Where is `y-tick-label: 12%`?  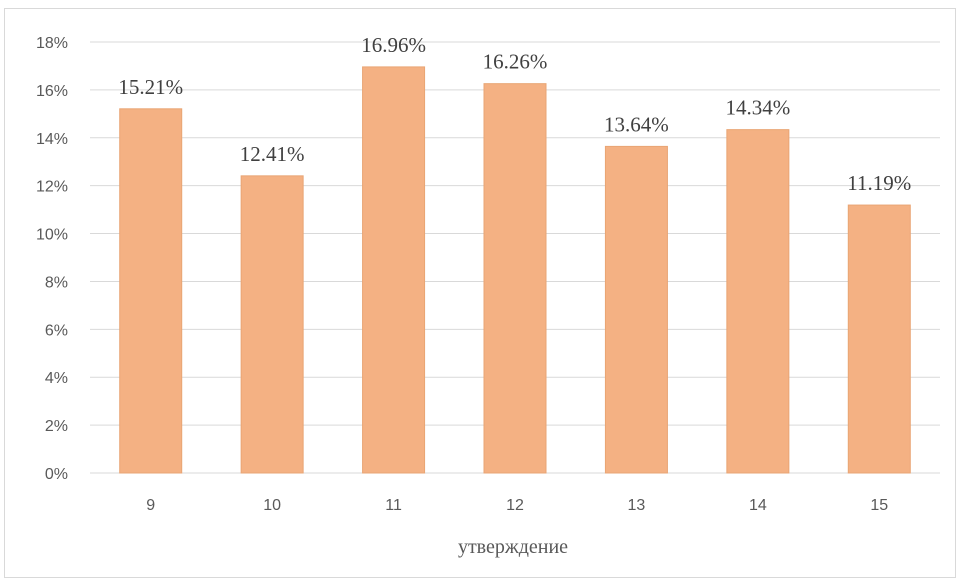
y-tick-label: 12% is located at coordinates (52, 187).